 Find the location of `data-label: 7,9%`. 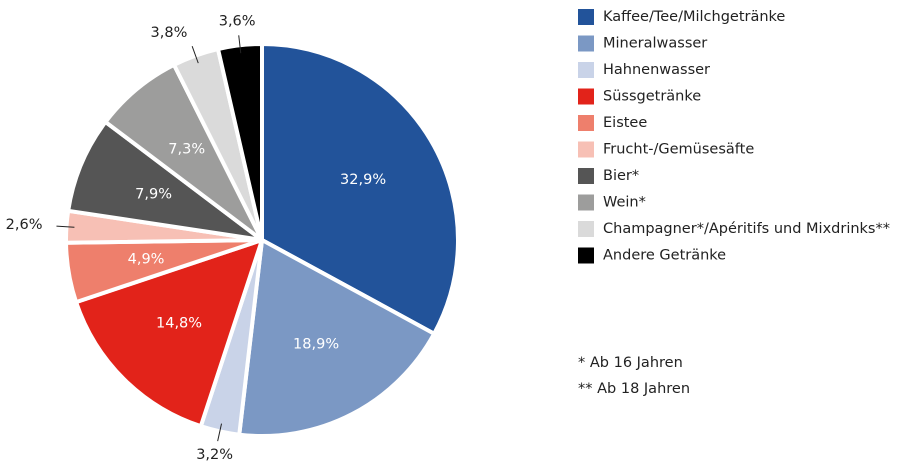

data-label: 7,9% is located at coordinates (153, 194).